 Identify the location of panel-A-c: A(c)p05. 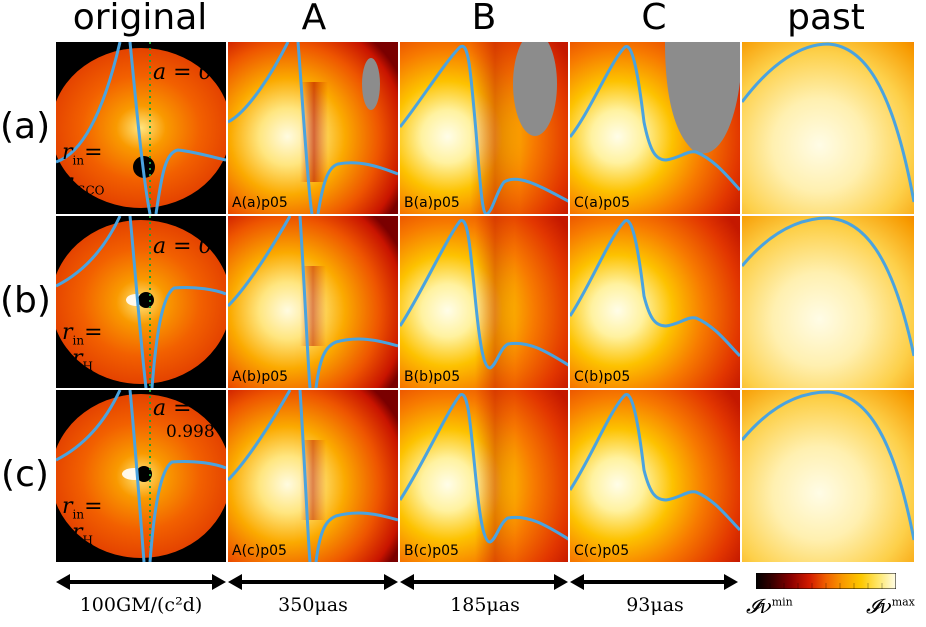
(313, 476).